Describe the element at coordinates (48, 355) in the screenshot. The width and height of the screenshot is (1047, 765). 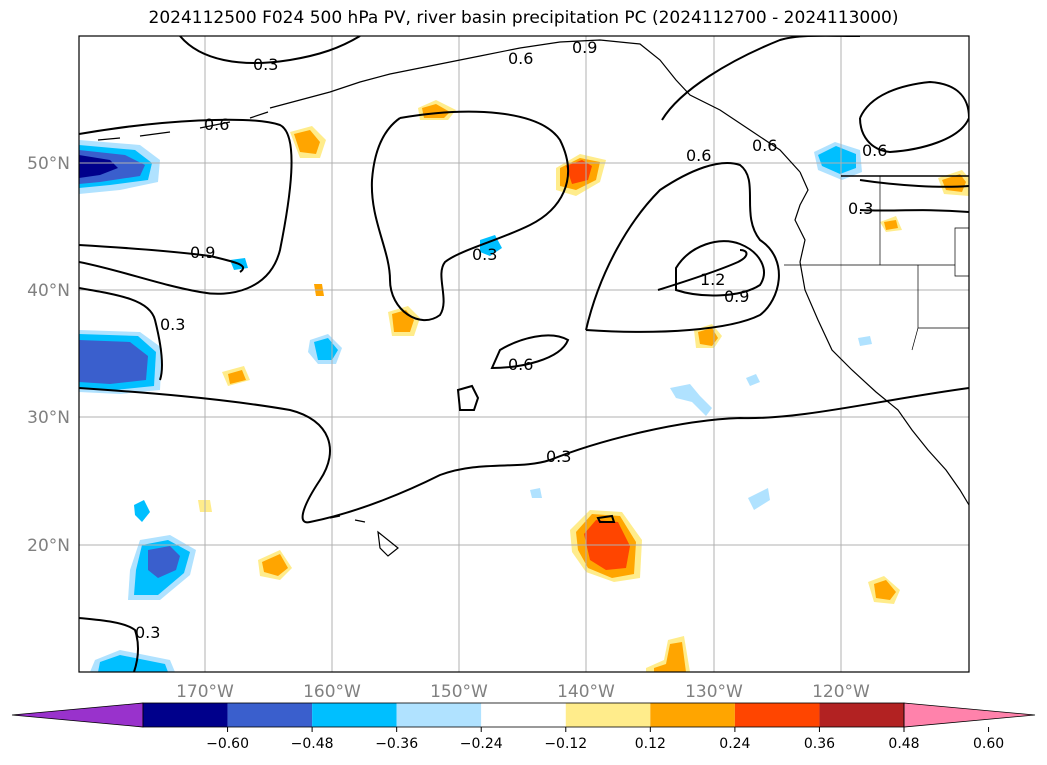
I see `latitude-labels: 50°N 40°N 30°N 20°N` at that location.